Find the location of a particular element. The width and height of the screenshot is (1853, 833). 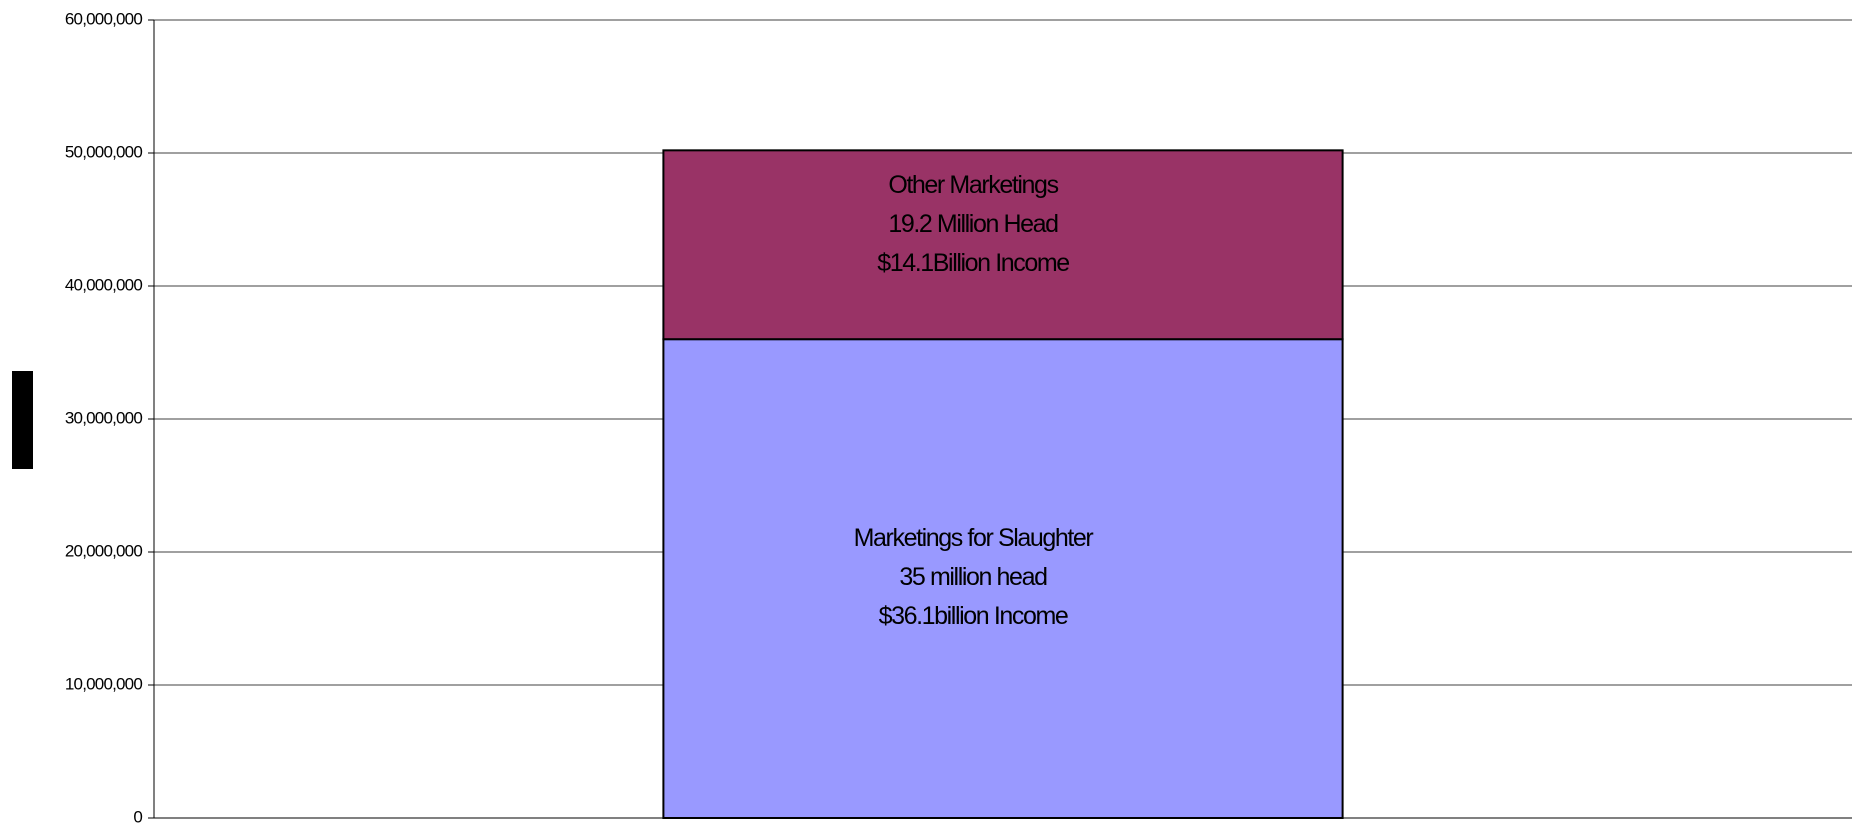

redacted-axis-label is located at coordinates (22, 420).